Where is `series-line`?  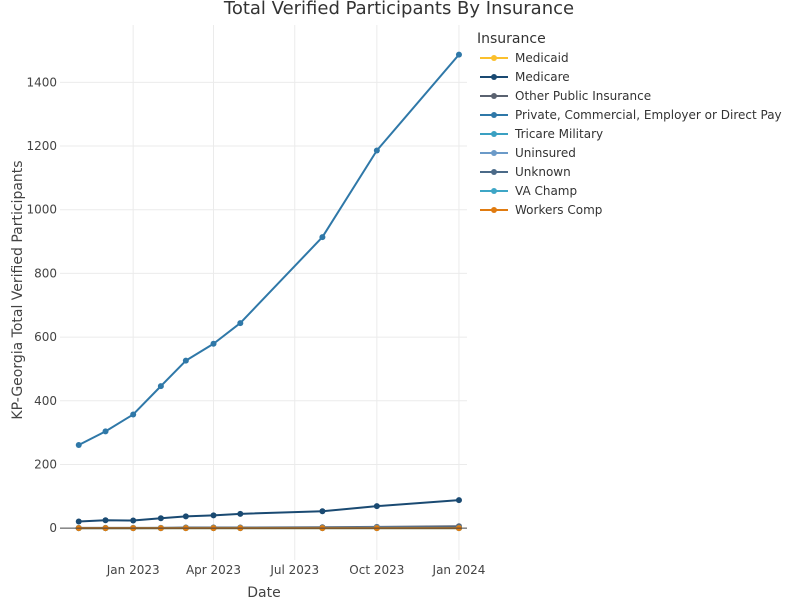 series-line is located at coordinates (269, 511).